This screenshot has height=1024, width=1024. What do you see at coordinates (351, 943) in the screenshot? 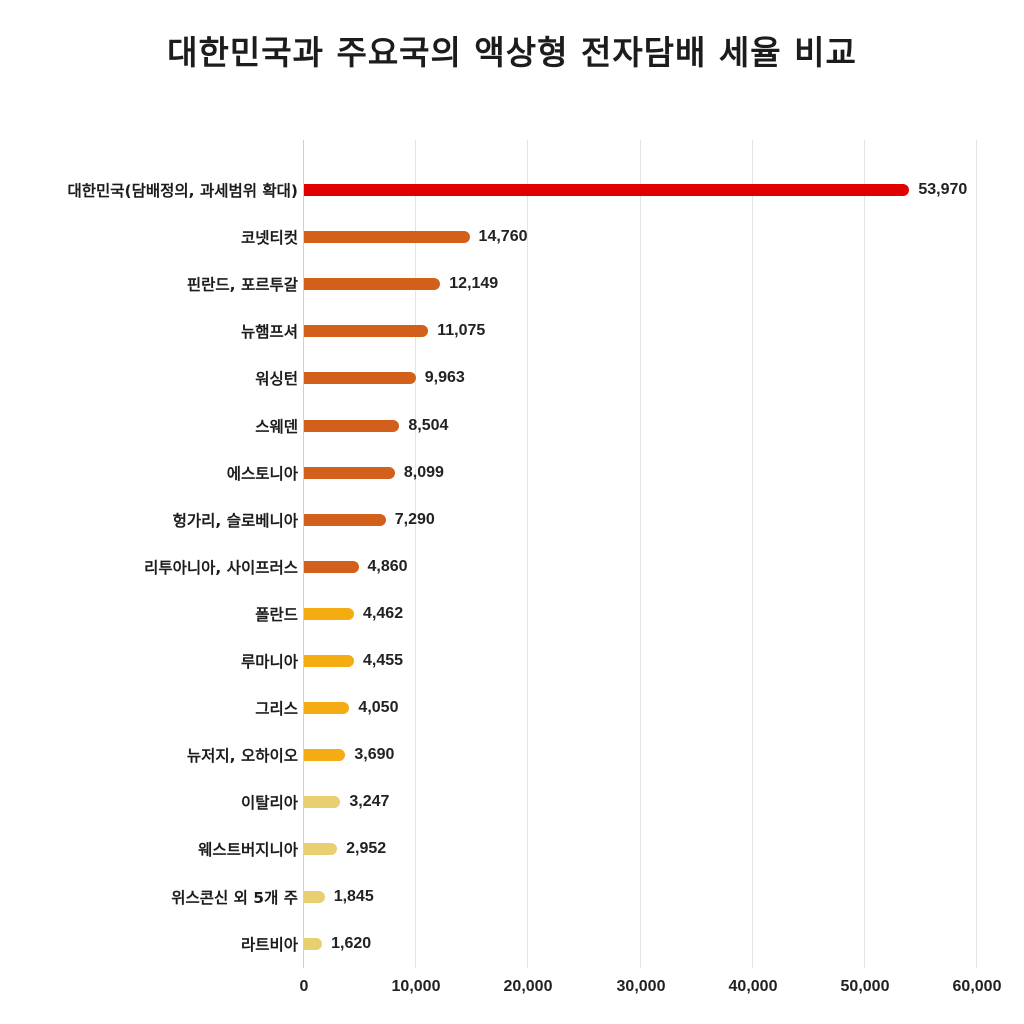
I see `value-label: 1,620` at bounding box center [351, 943].